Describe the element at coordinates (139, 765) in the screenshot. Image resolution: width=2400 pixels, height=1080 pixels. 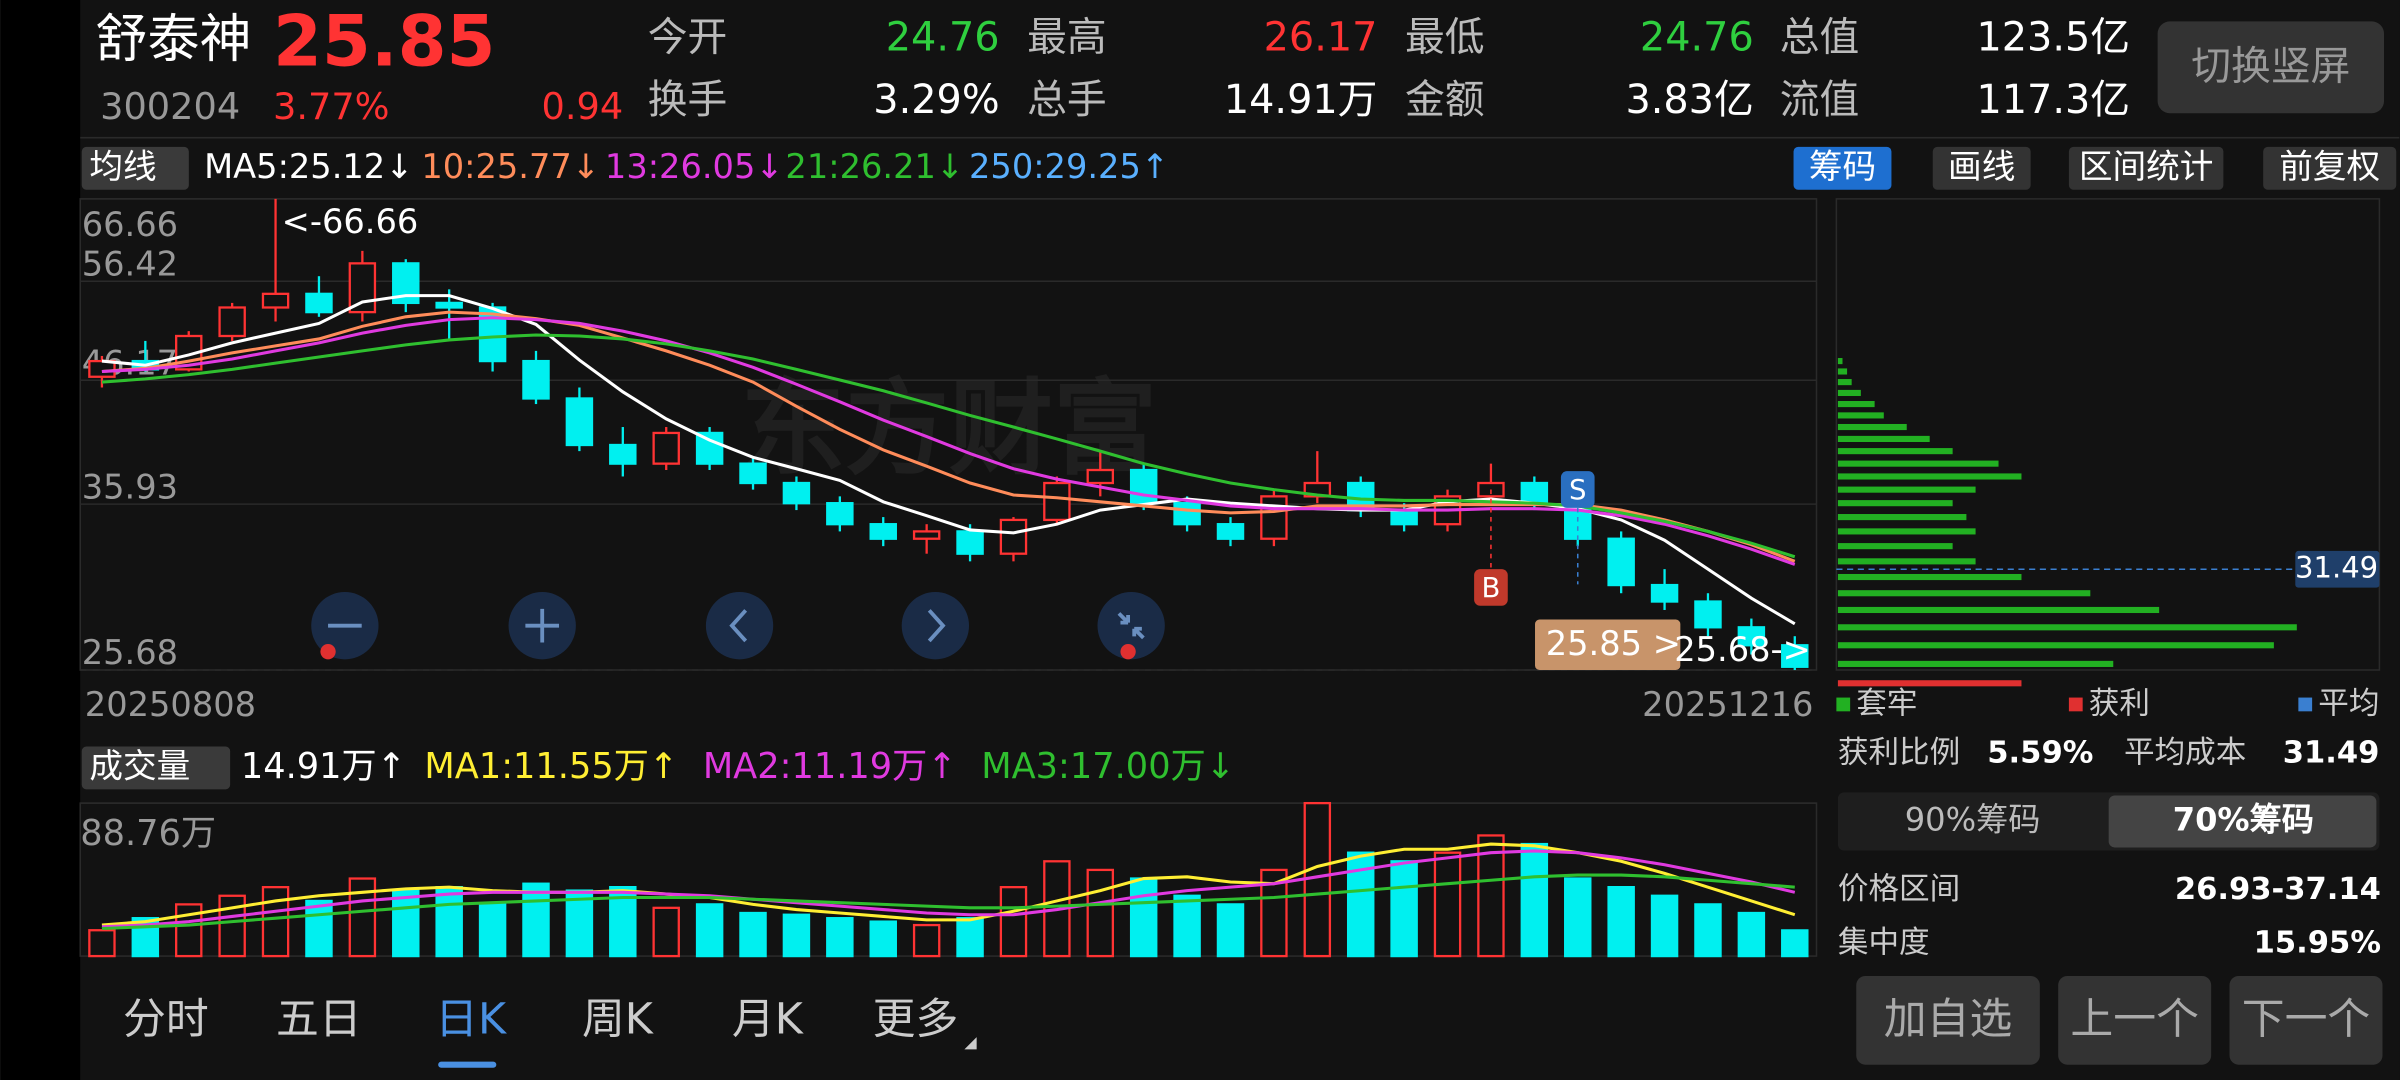
I see `volume-selector-label: 成交量` at that location.